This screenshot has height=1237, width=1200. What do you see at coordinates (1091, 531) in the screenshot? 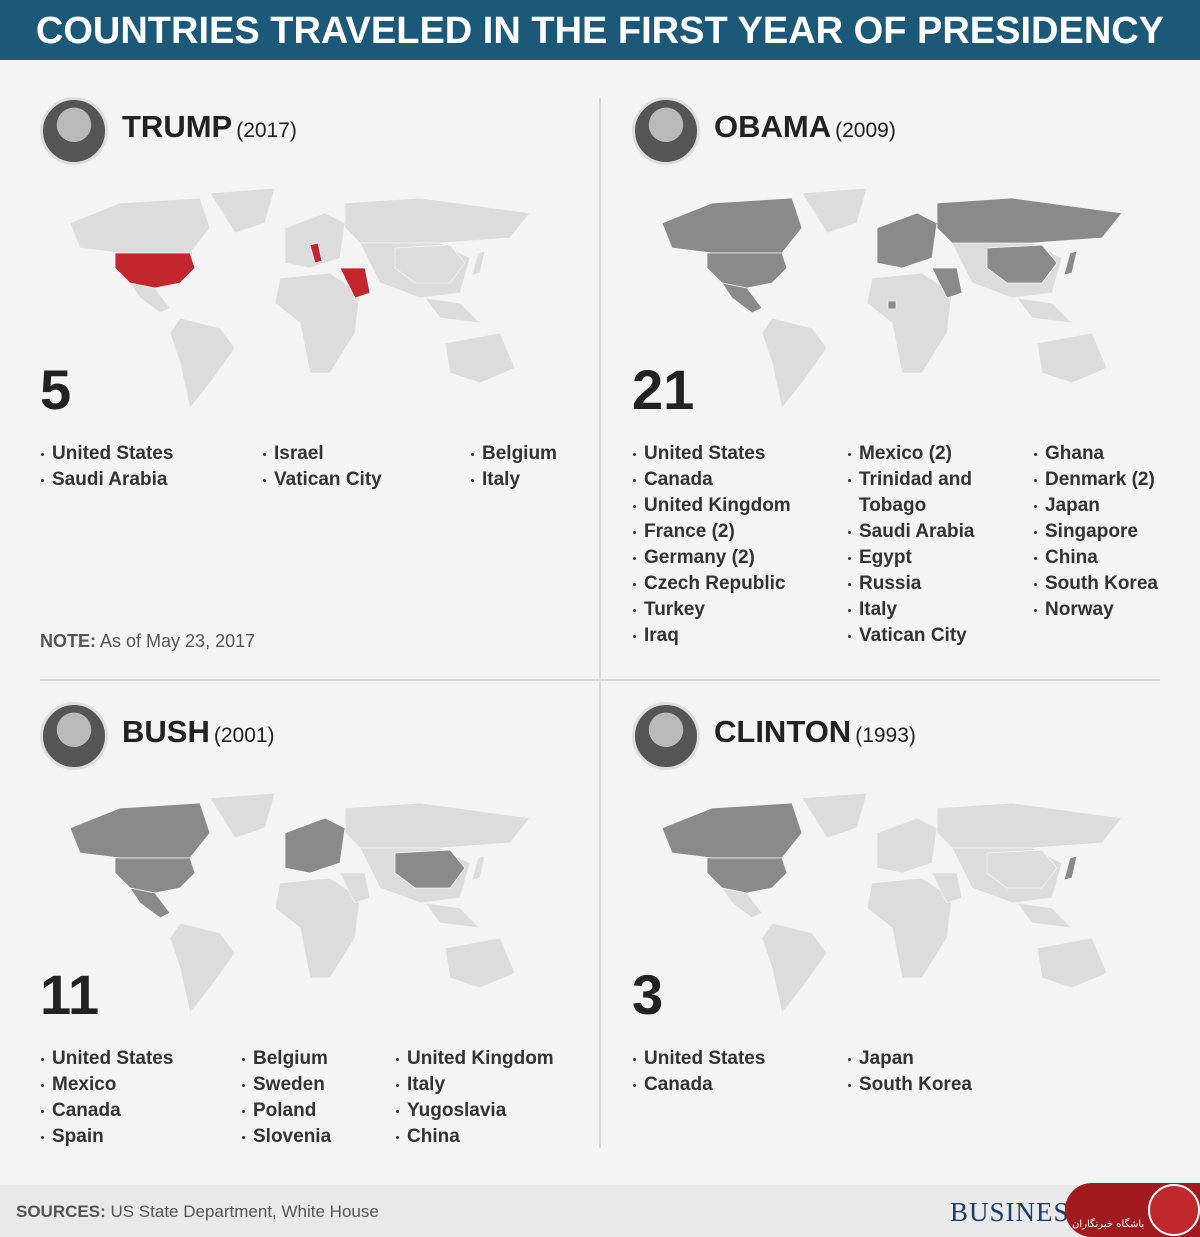
I see `country-name: Singapore` at bounding box center [1091, 531].